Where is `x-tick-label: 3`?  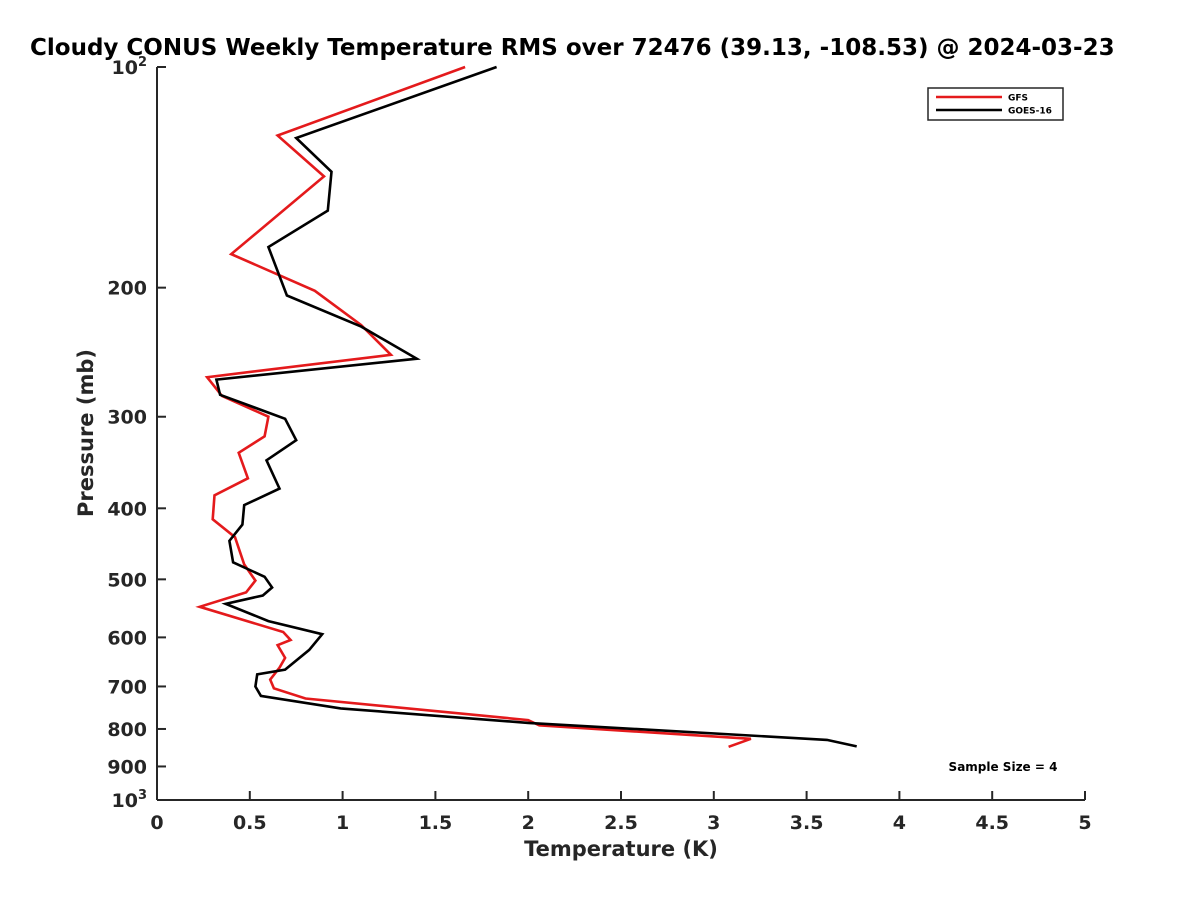
x-tick-label: 3 is located at coordinates (713, 823).